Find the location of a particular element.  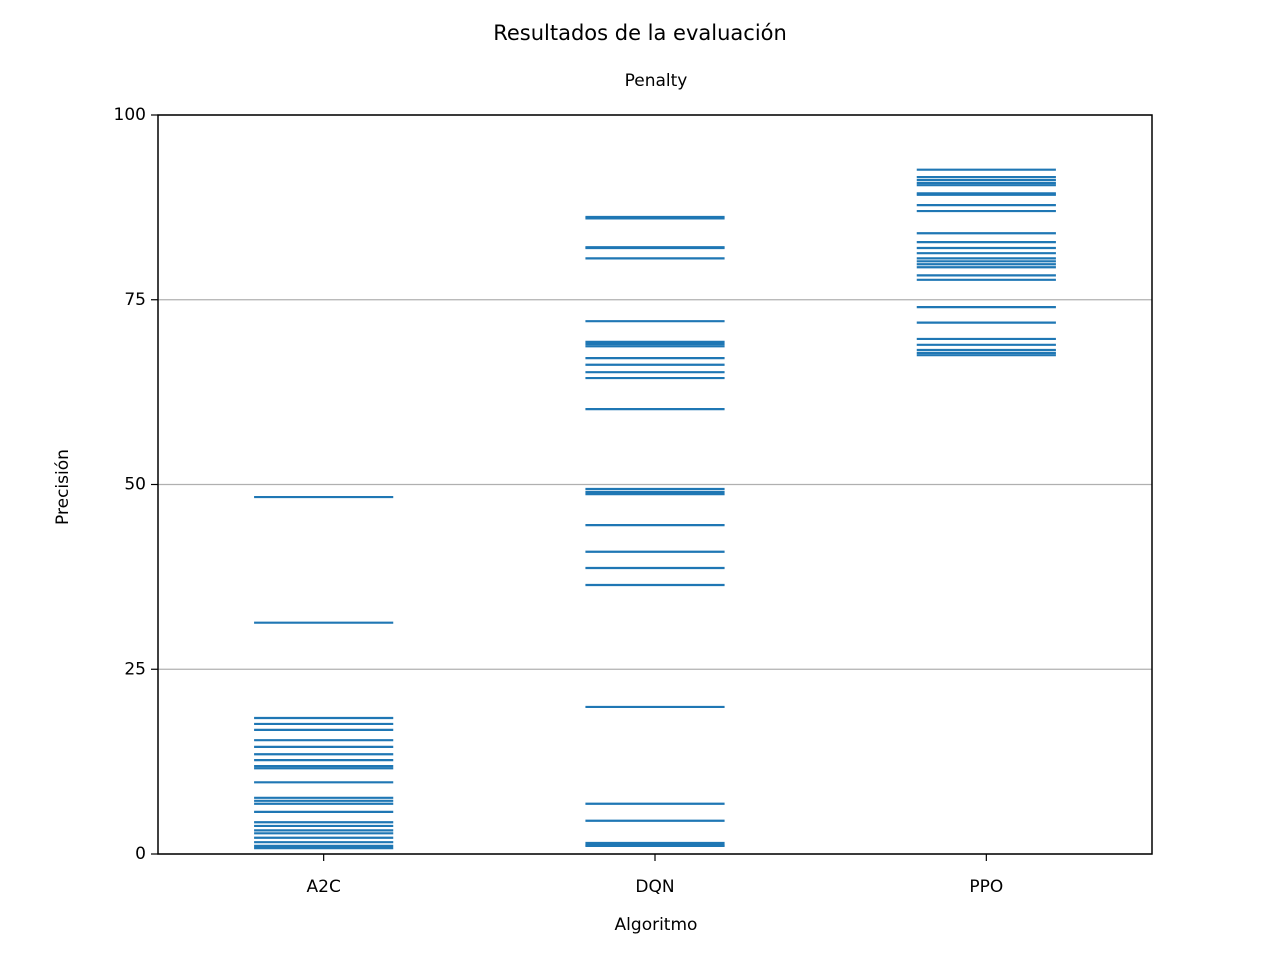

y-tick-label: 0 is located at coordinates (140, 854).